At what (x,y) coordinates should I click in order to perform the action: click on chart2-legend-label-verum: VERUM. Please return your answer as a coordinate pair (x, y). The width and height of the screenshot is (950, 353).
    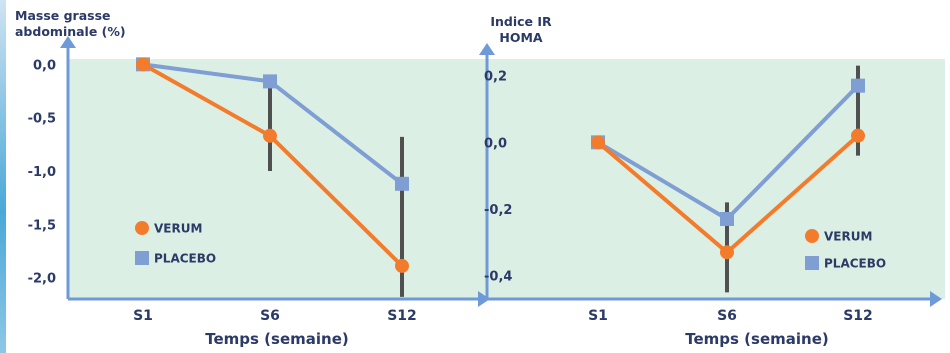
    Looking at the image, I should click on (848, 237).